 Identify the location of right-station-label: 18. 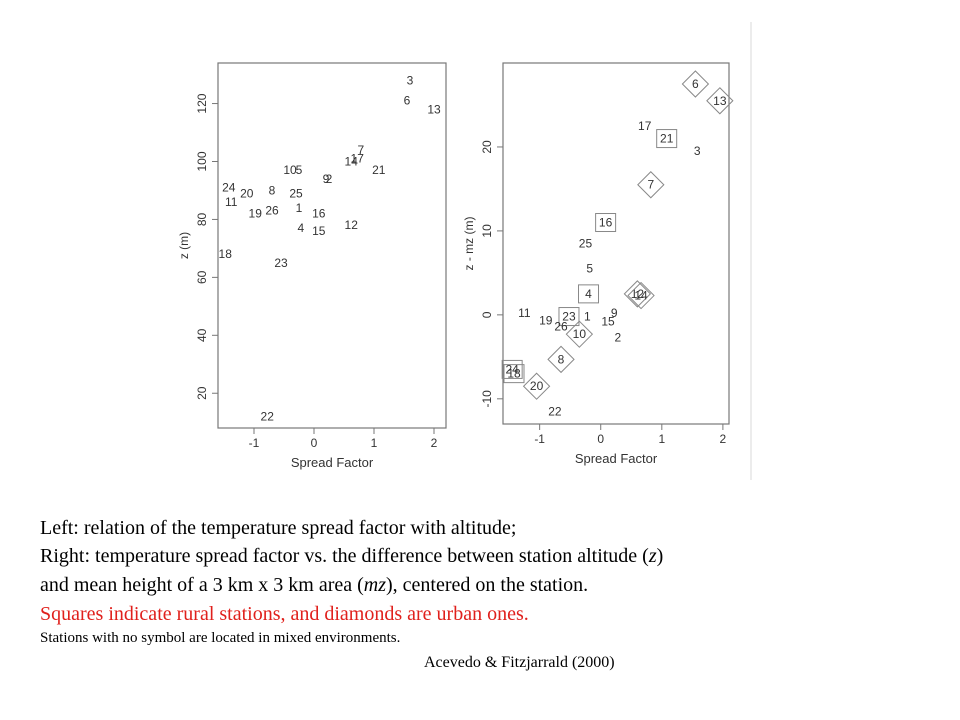
(514, 374).